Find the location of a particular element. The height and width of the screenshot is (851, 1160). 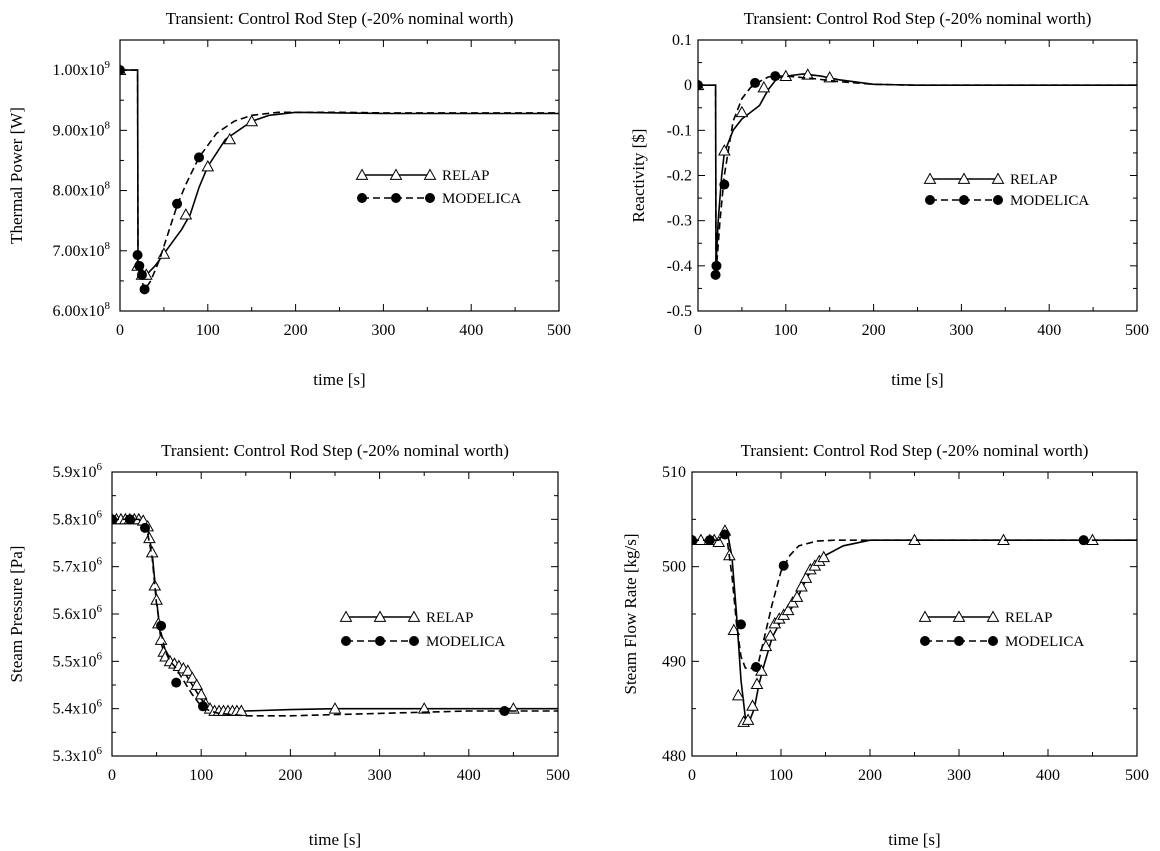

y-tick-label: -0.5 is located at coordinates (679, 311).